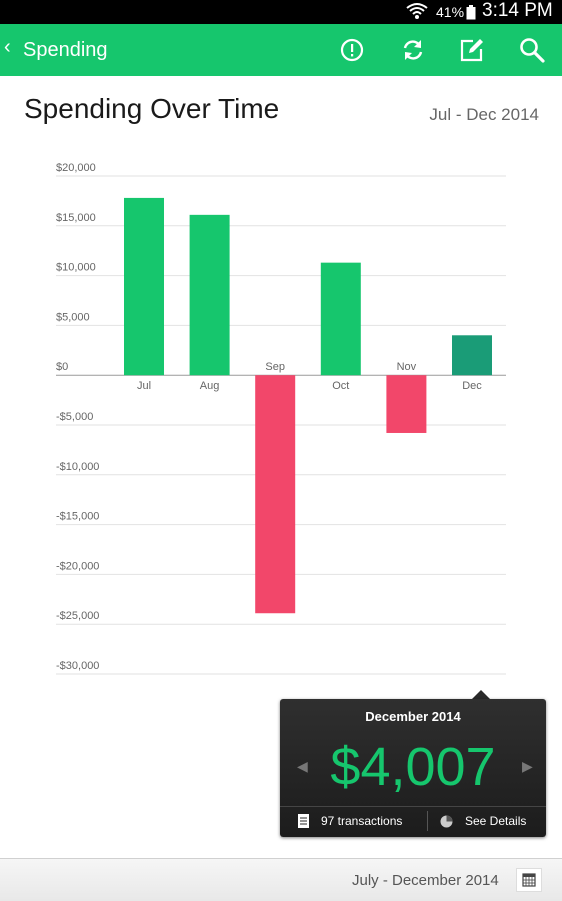 The height and width of the screenshot is (901, 562). I want to click on tooltip-month: December 2014, so click(413, 716).